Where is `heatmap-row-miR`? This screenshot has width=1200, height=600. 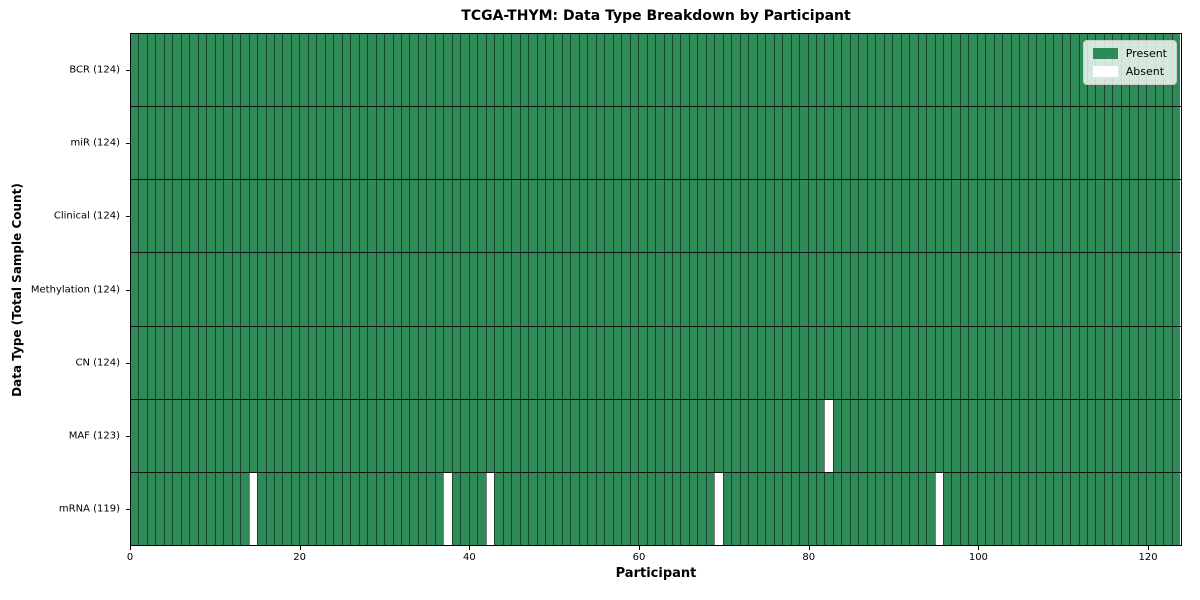
heatmap-row-miR is located at coordinates (656, 143).